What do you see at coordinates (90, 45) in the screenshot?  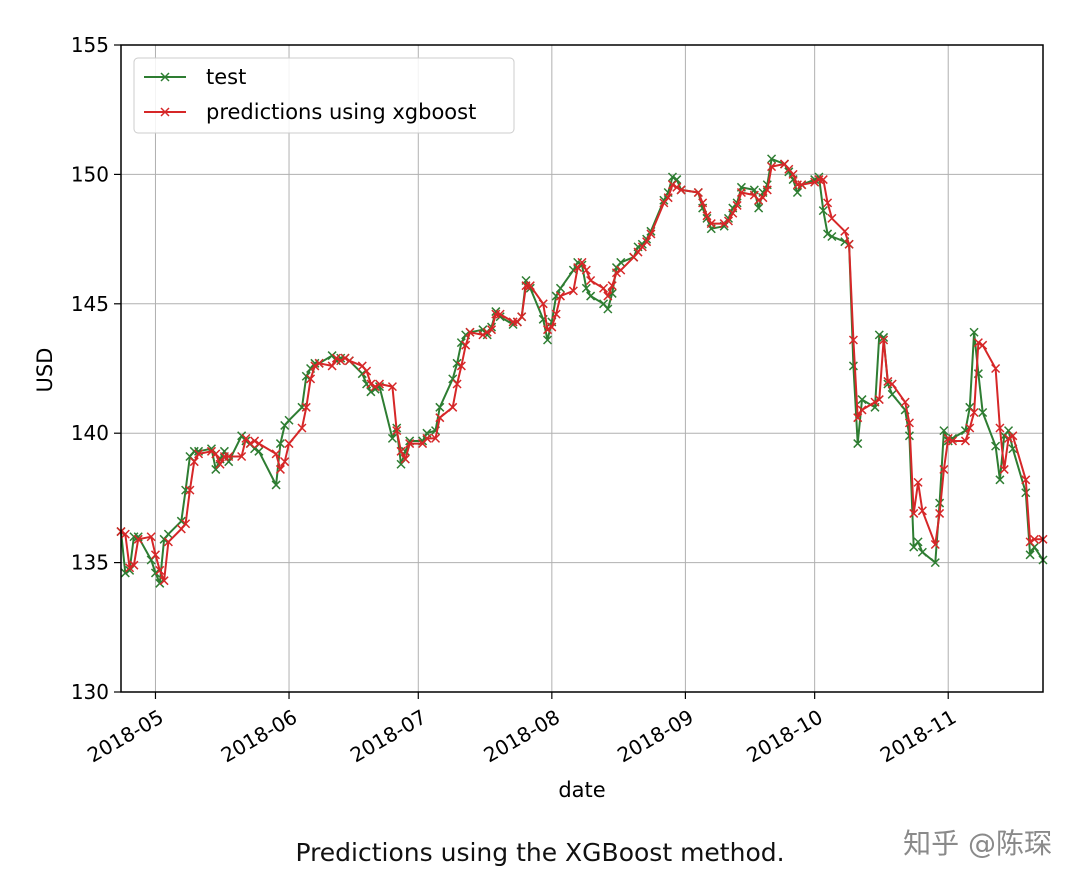 I see `y-tick-label: 155` at bounding box center [90, 45].